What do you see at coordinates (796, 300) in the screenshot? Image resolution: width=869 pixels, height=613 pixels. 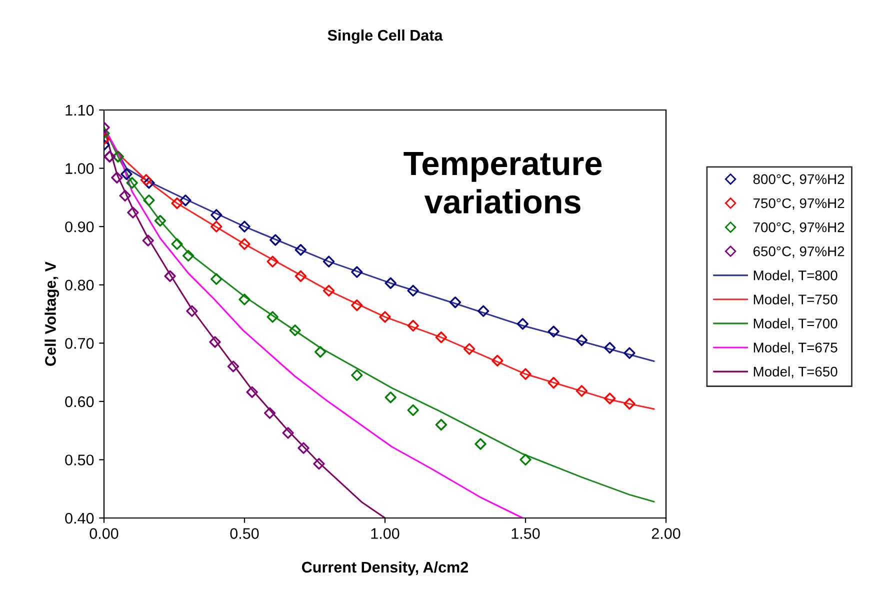 I see `legend-label: Model, T=750` at bounding box center [796, 300].